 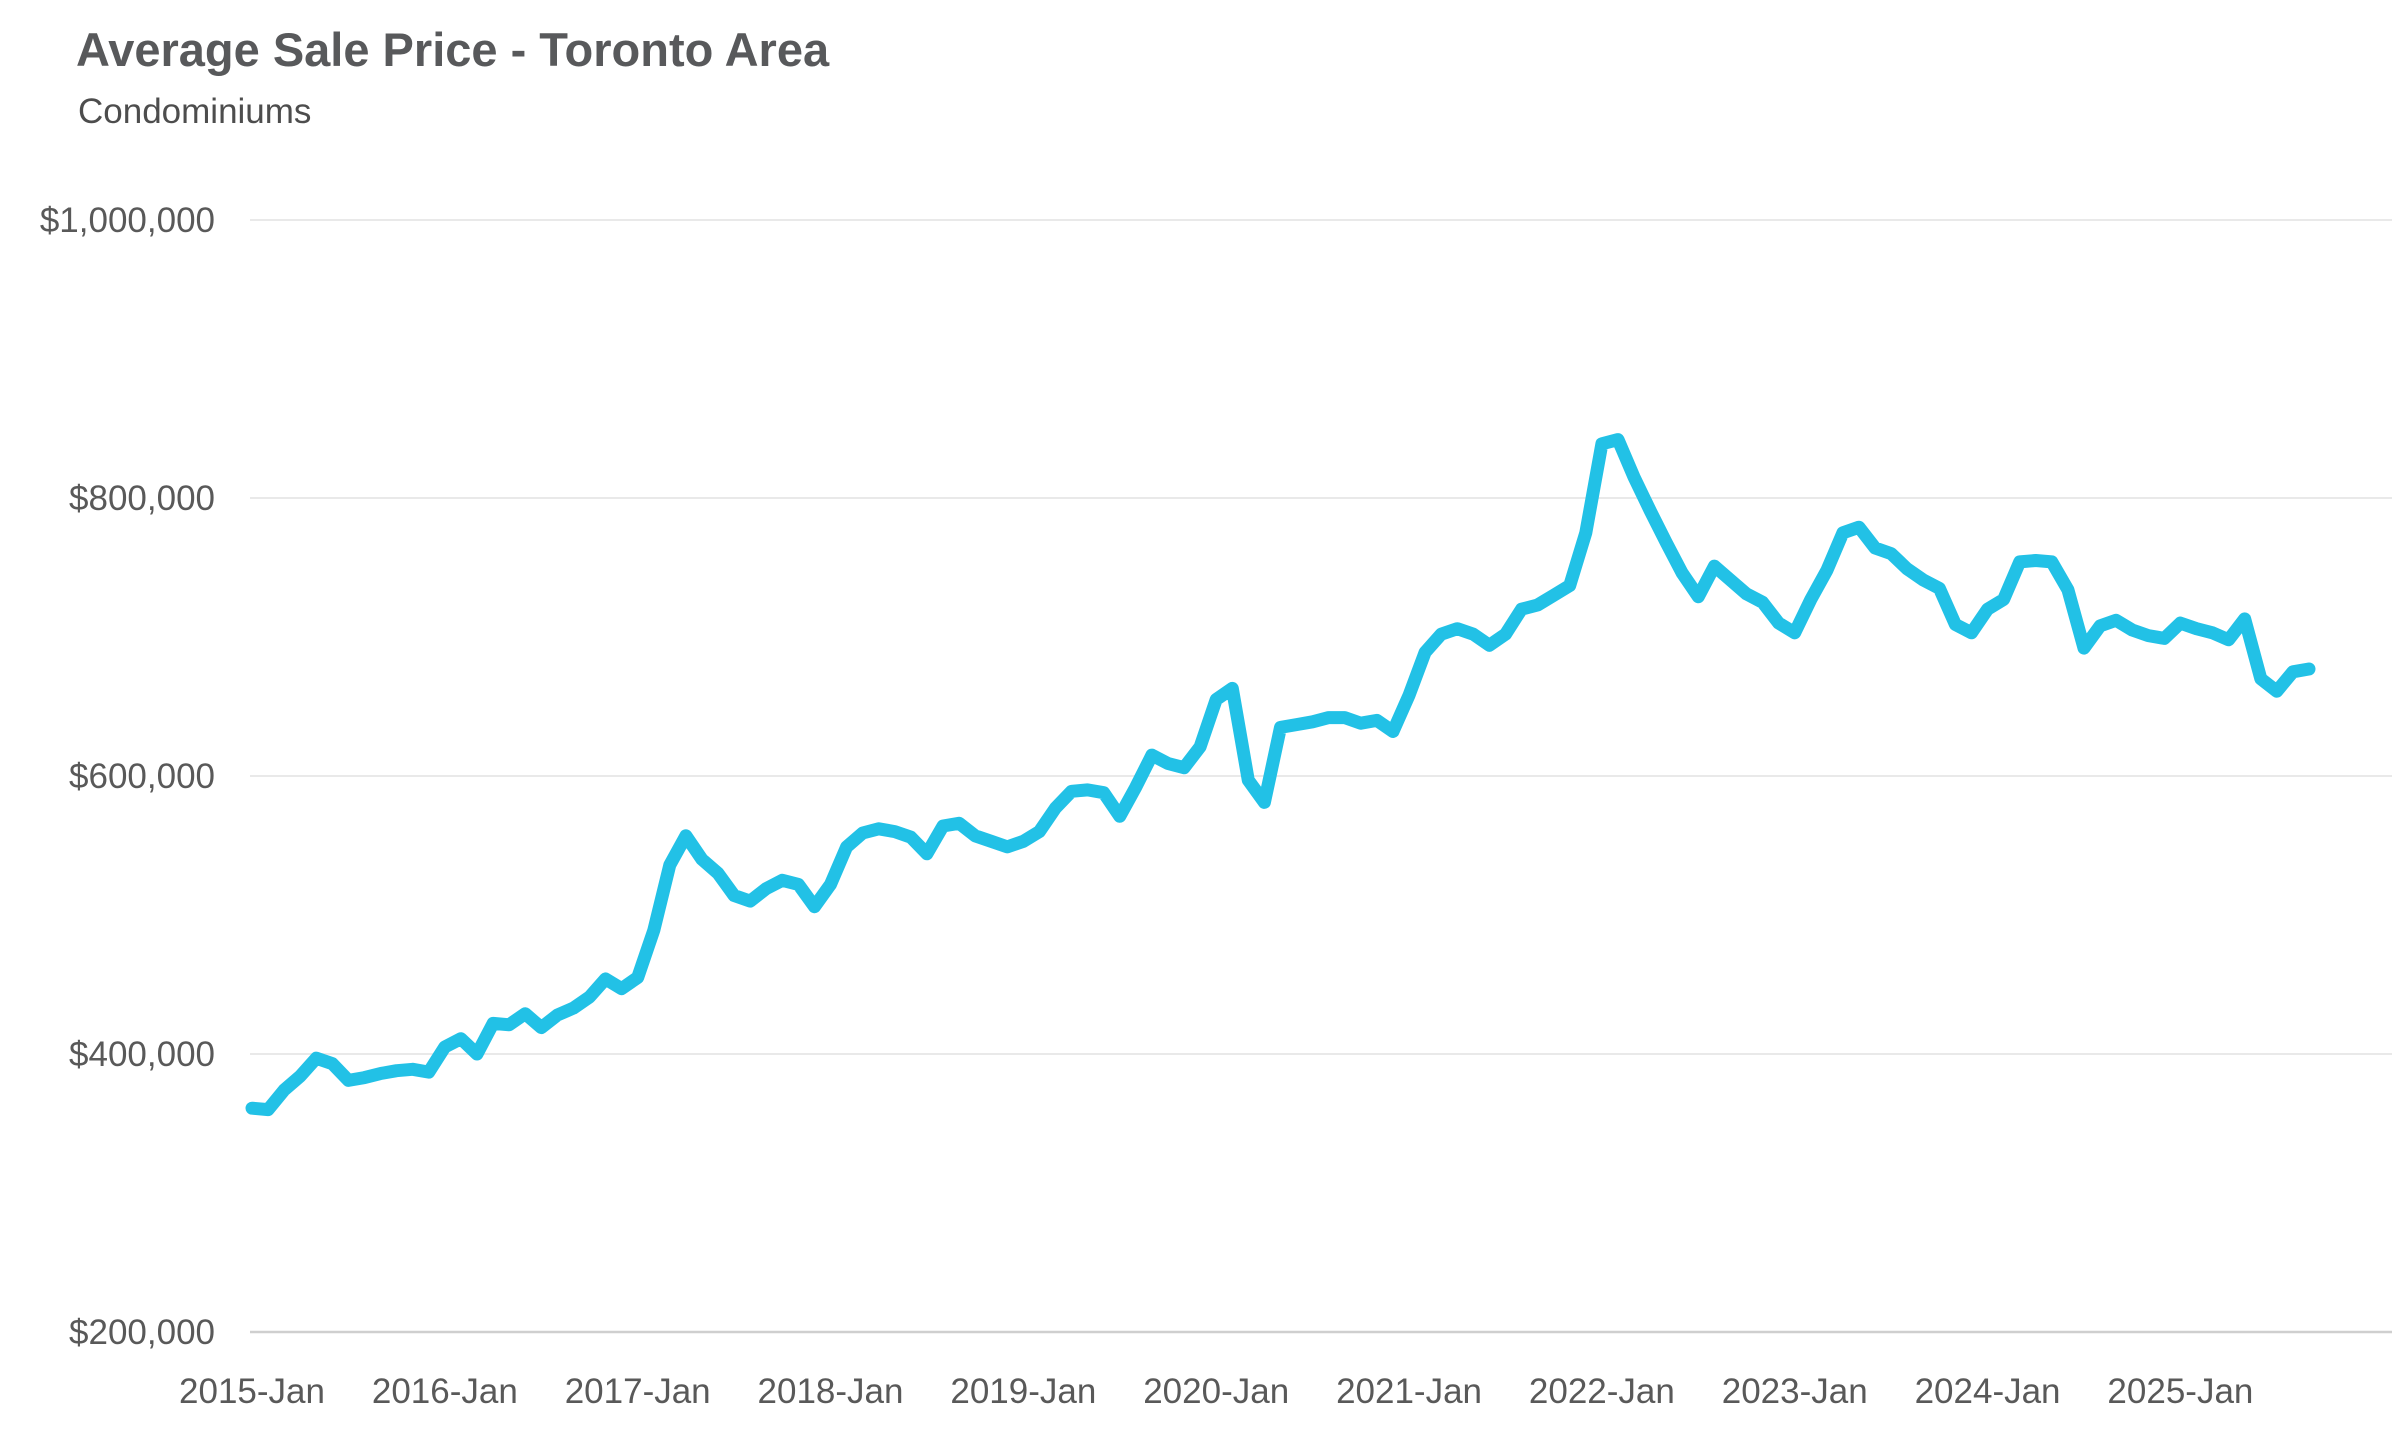 I want to click on x-tick-label-2020-Jan: 2020-Jan, so click(x=1216, y=1391).